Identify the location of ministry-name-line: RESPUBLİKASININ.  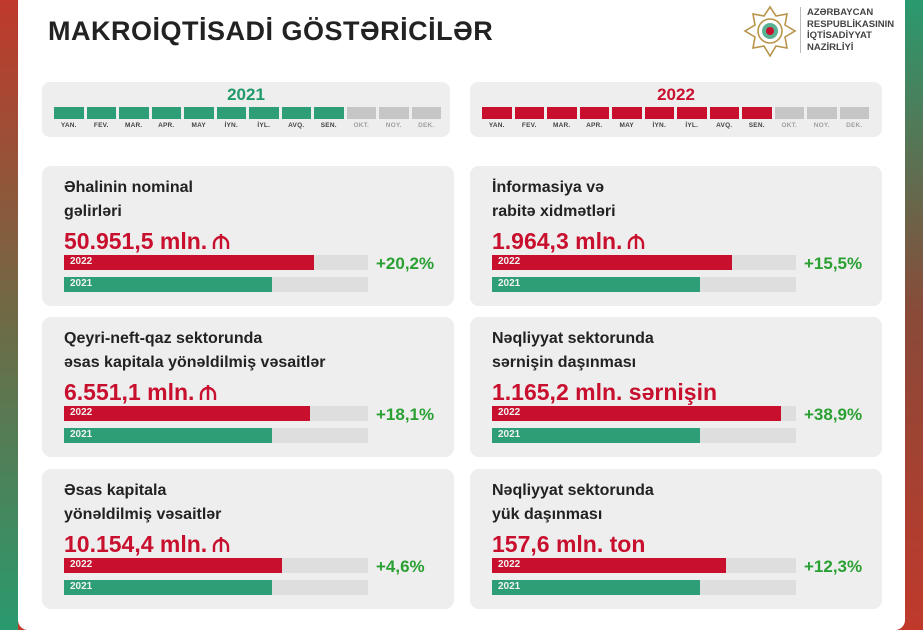
(851, 24).